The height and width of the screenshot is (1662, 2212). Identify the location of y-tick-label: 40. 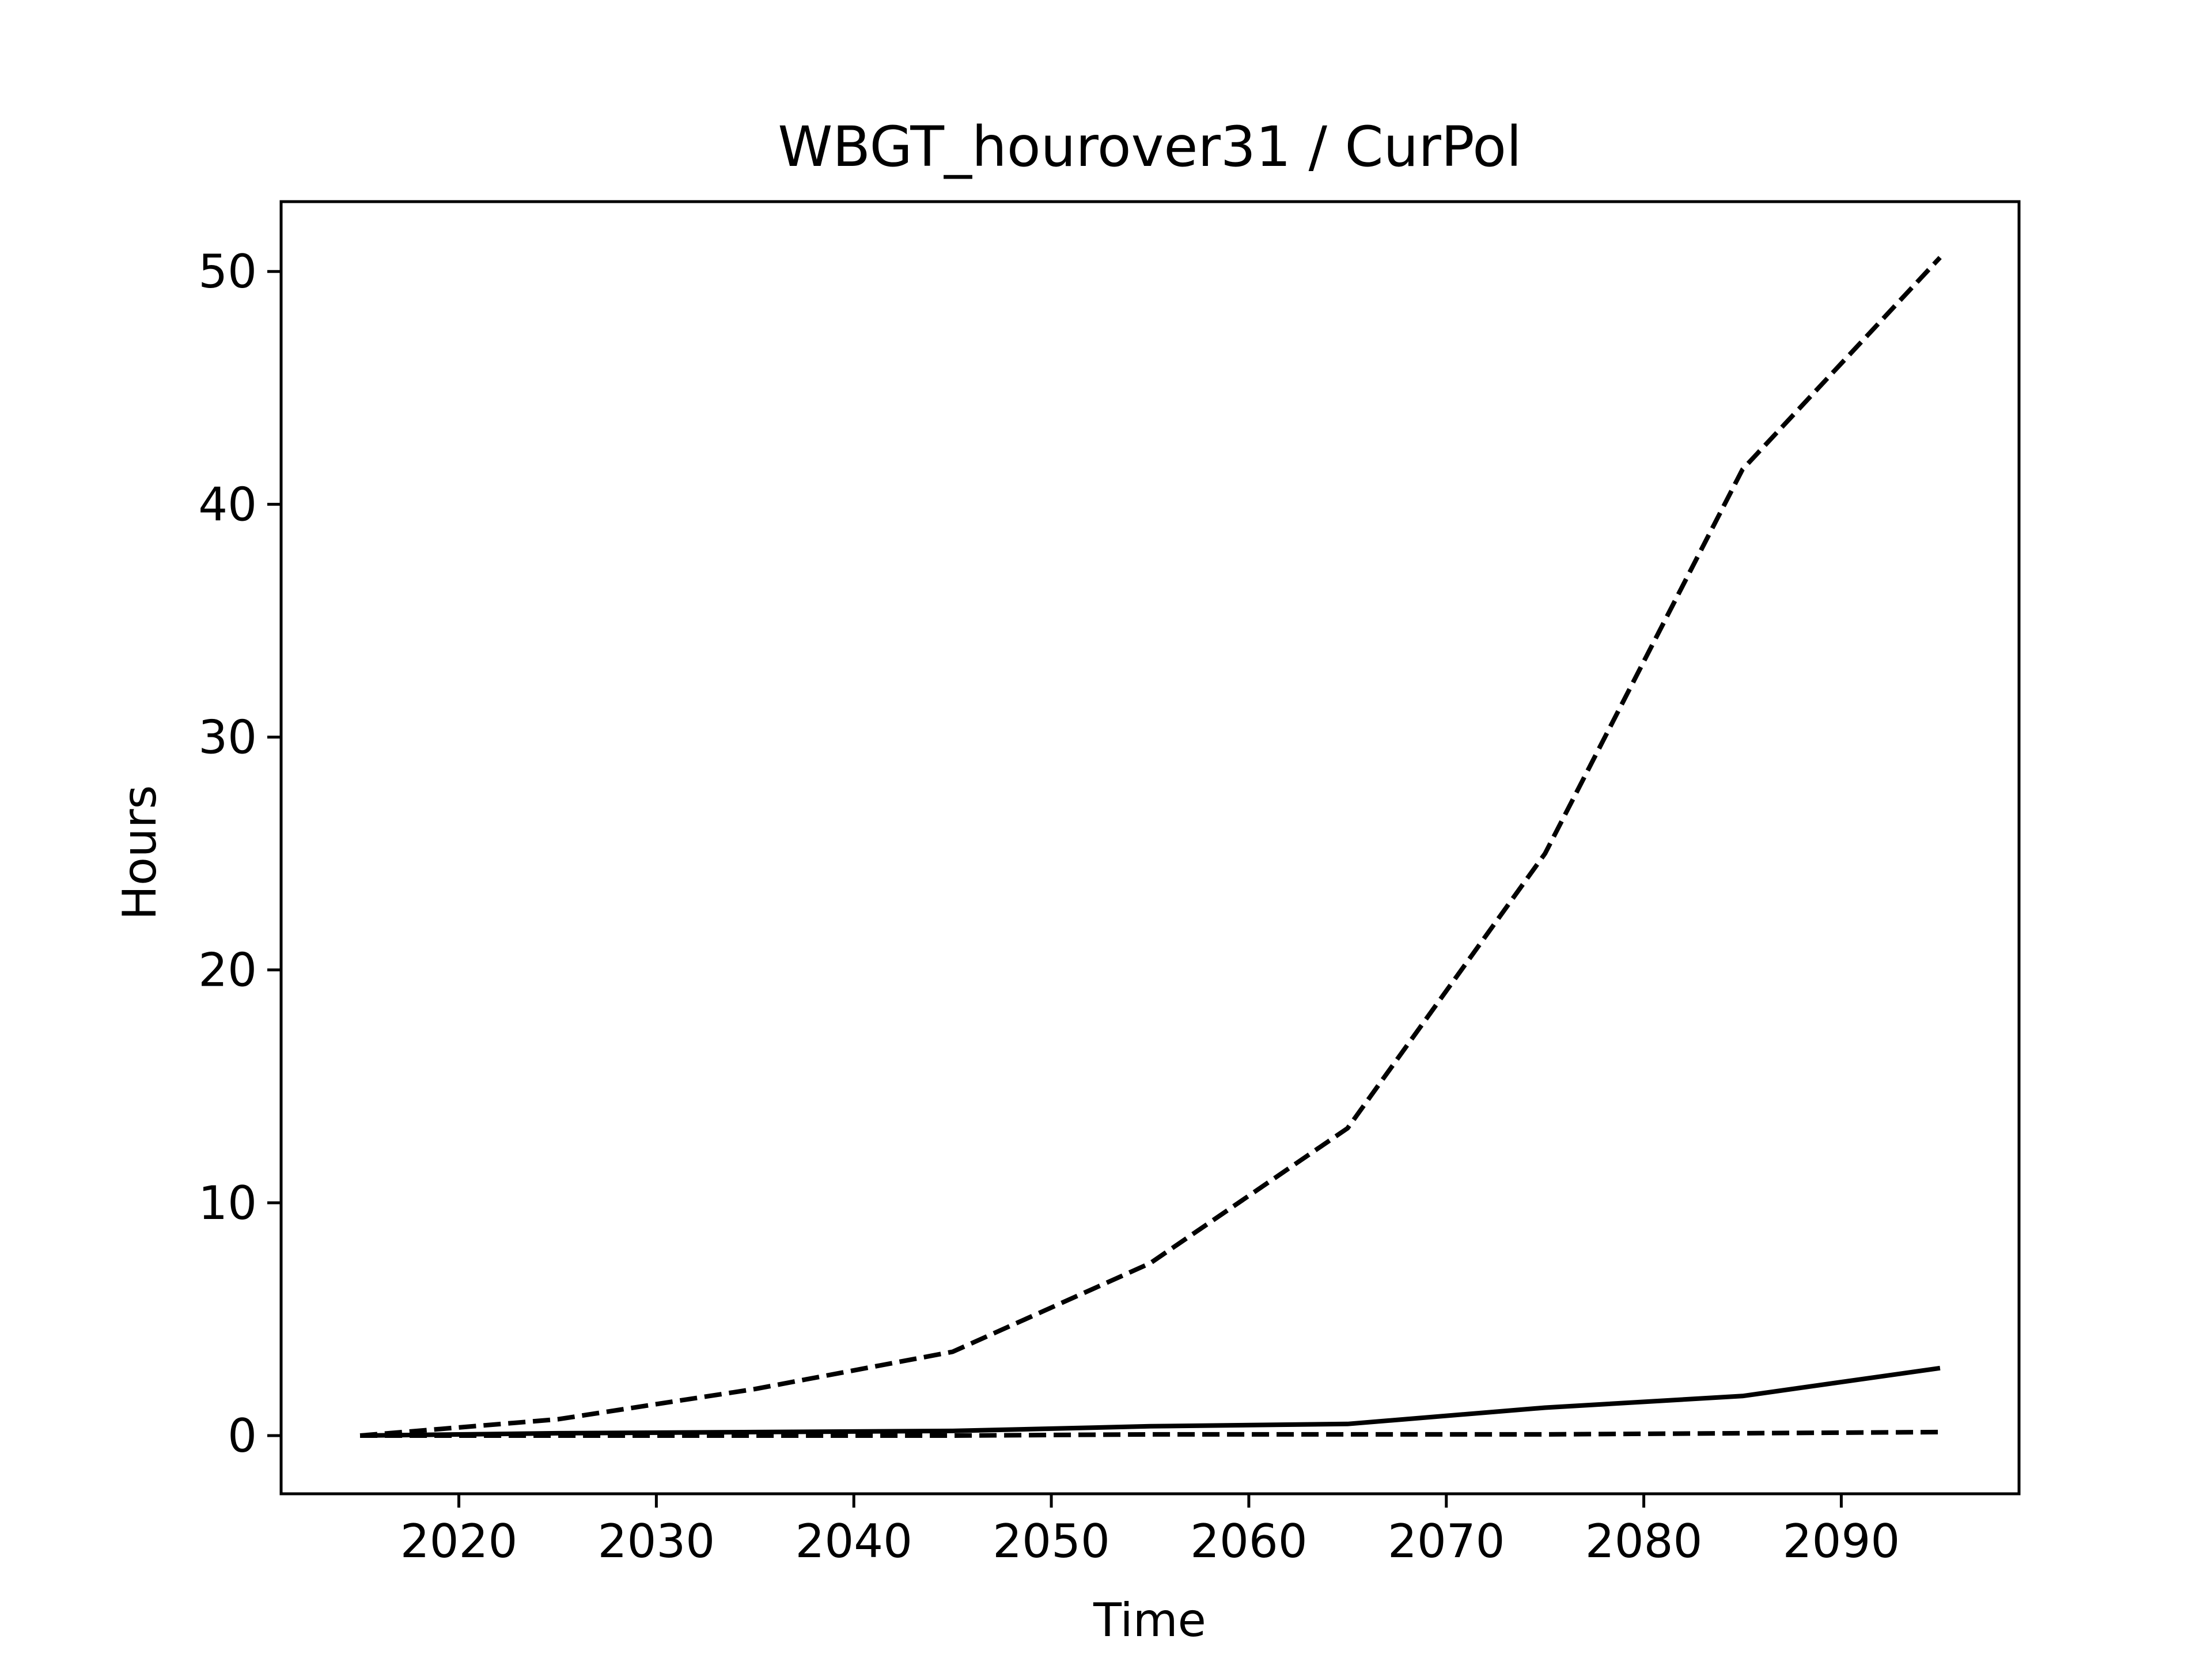
(227, 505).